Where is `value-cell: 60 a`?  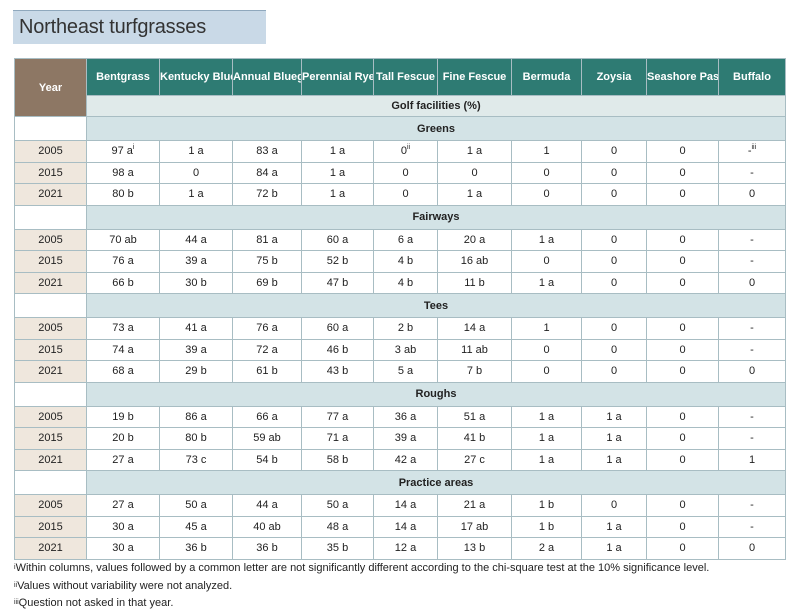 value-cell: 60 a is located at coordinates (337, 328).